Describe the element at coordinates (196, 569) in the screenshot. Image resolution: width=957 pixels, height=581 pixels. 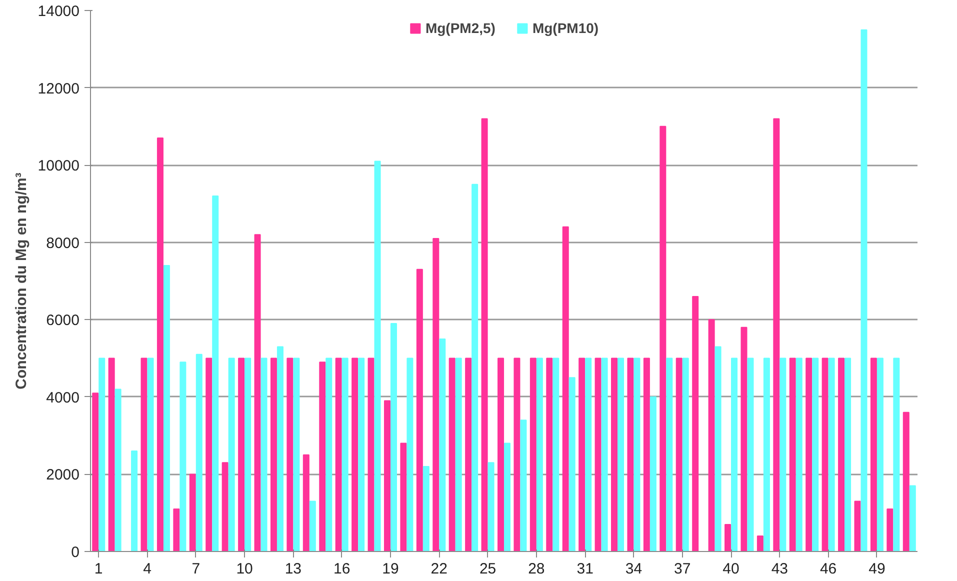
I see `x-tick-label: 7` at that location.